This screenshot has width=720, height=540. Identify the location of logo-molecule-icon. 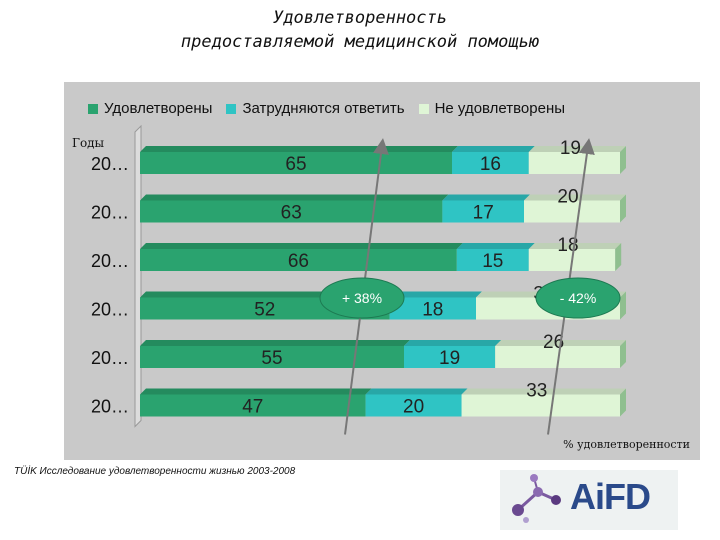
(536, 498).